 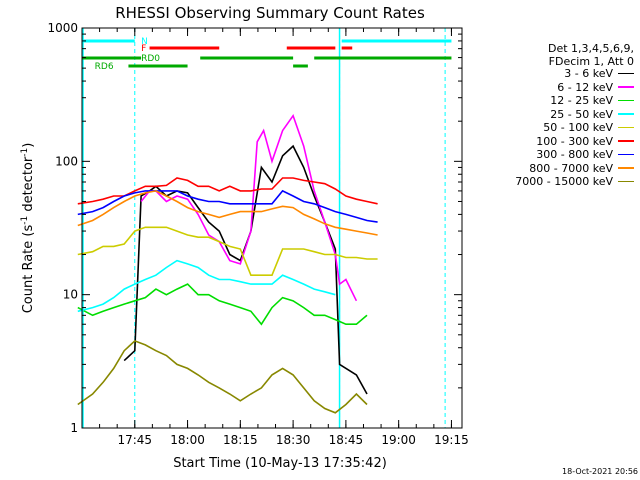 I want to click on legend-item: 12 - 25 keV, so click(x=592, y=100).